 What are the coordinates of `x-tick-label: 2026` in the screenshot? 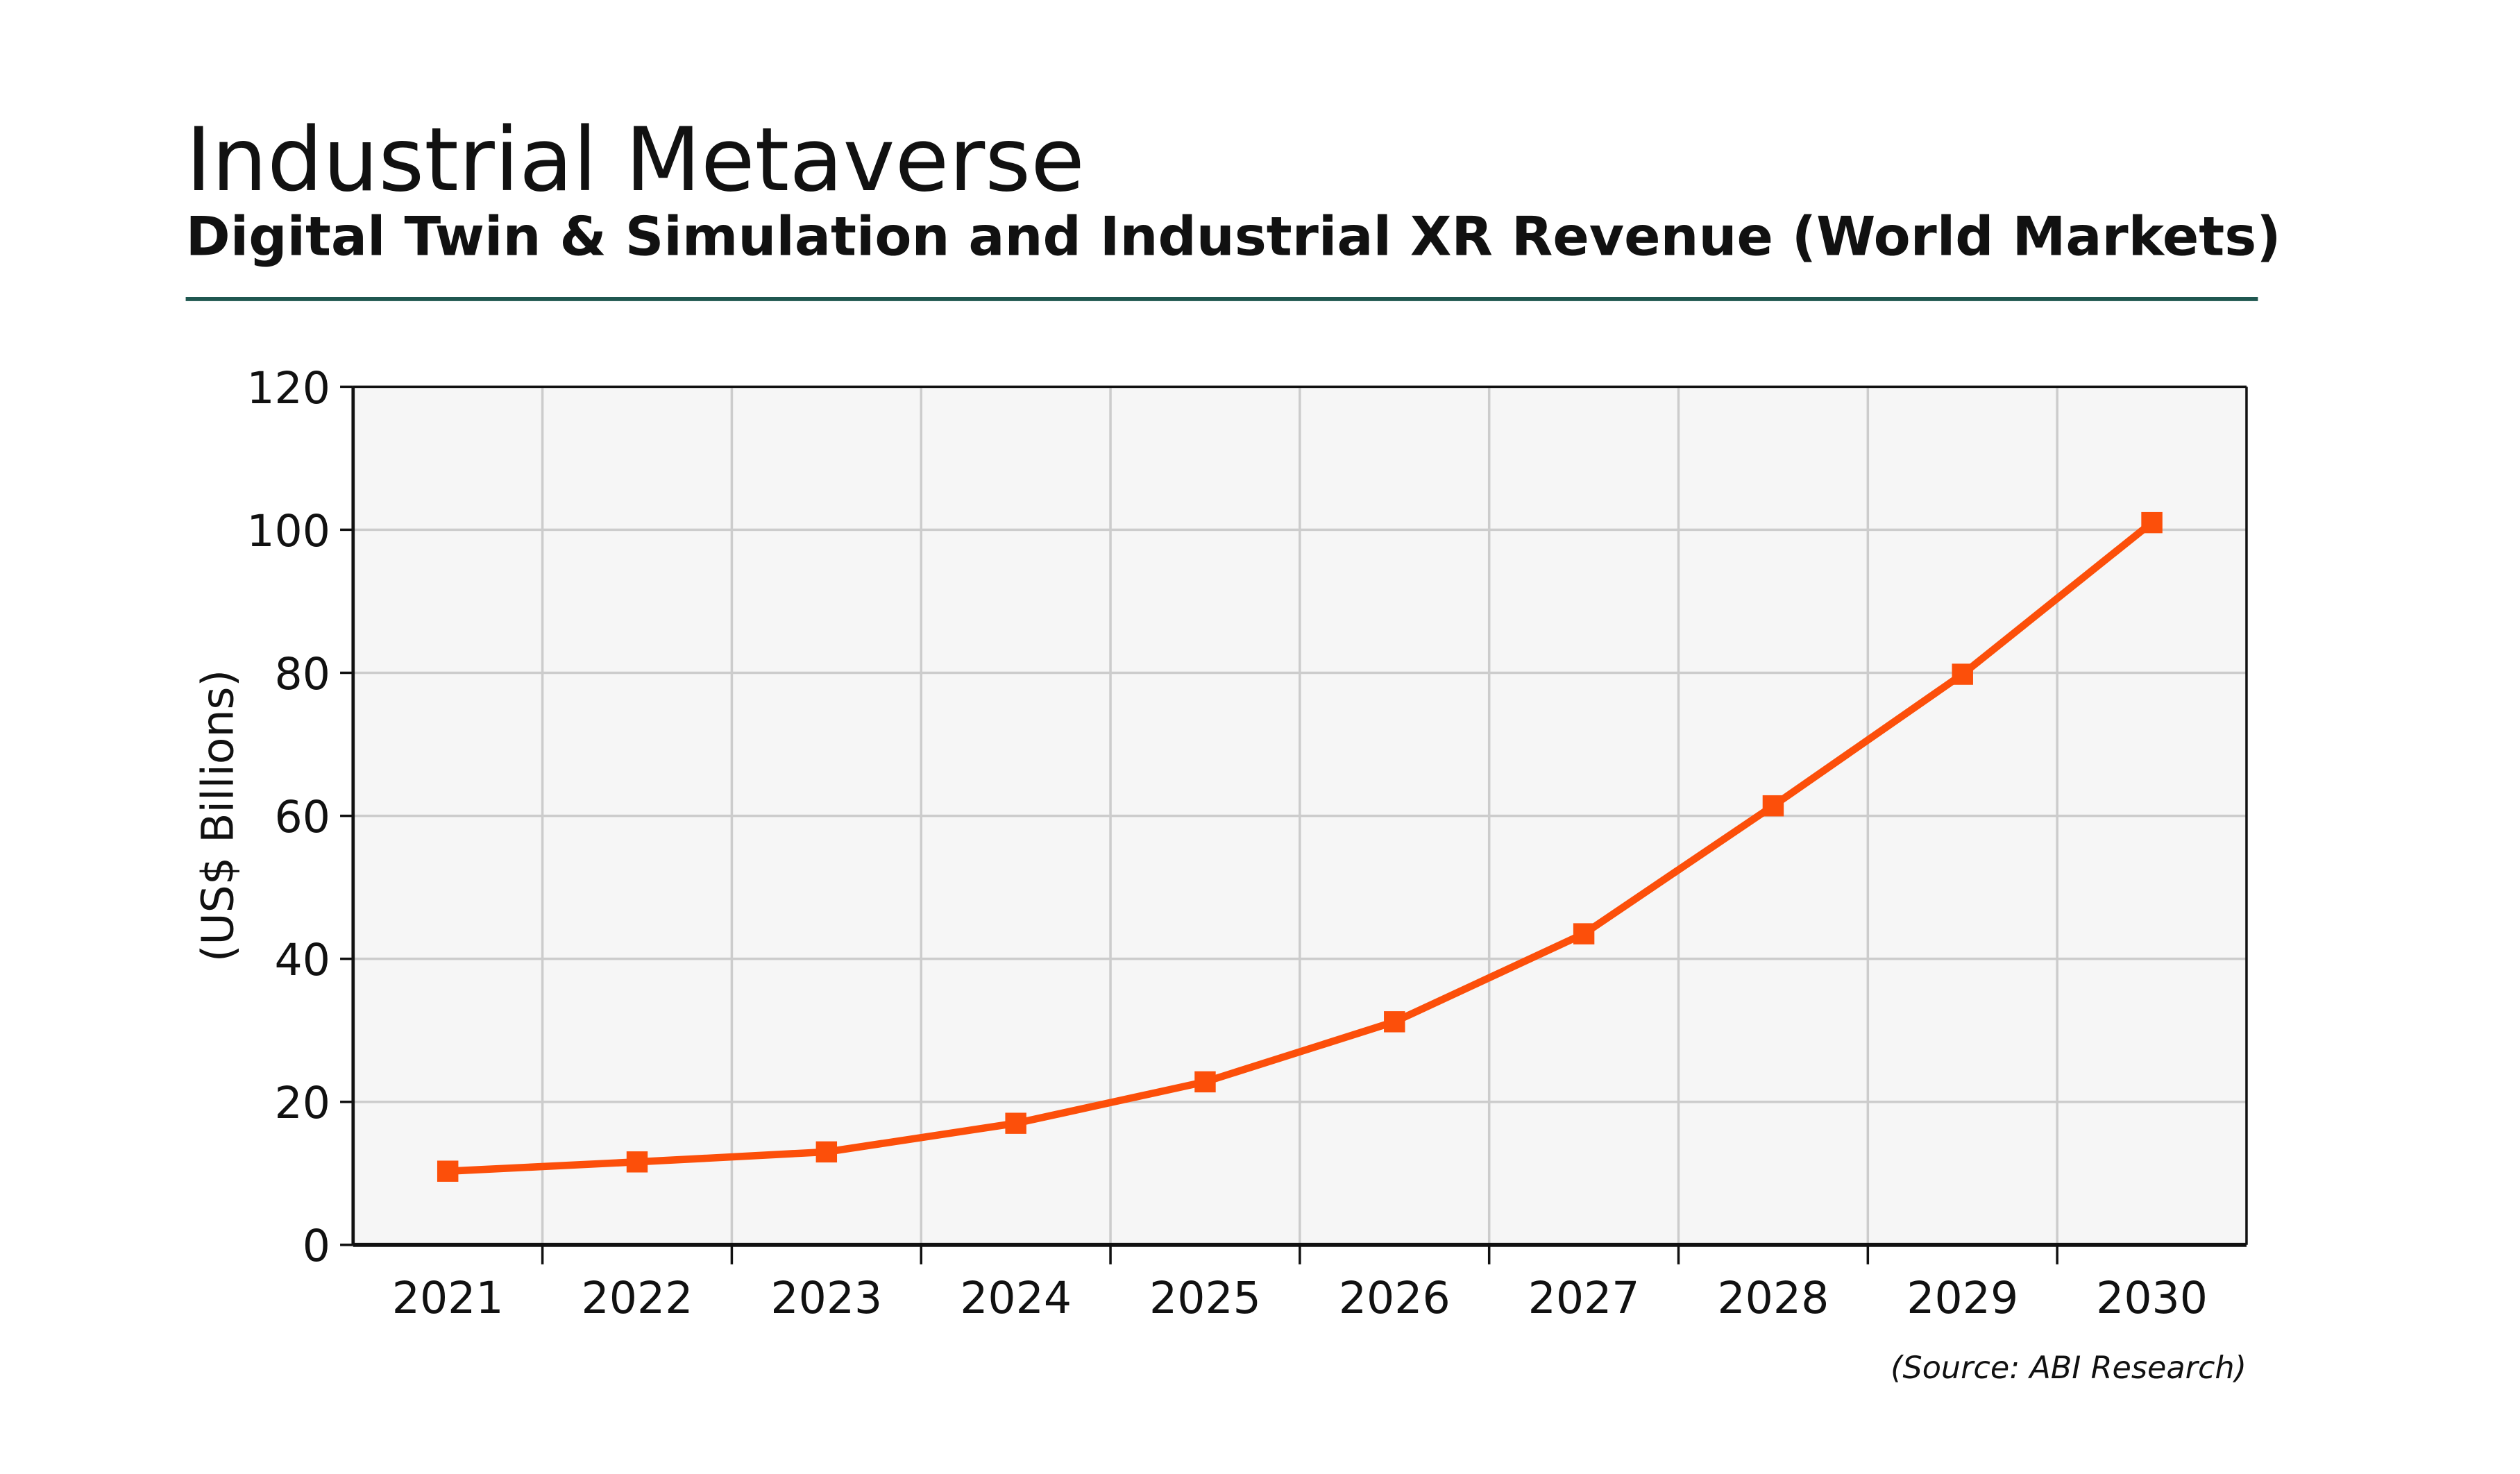 It's located at (1395, 1298).